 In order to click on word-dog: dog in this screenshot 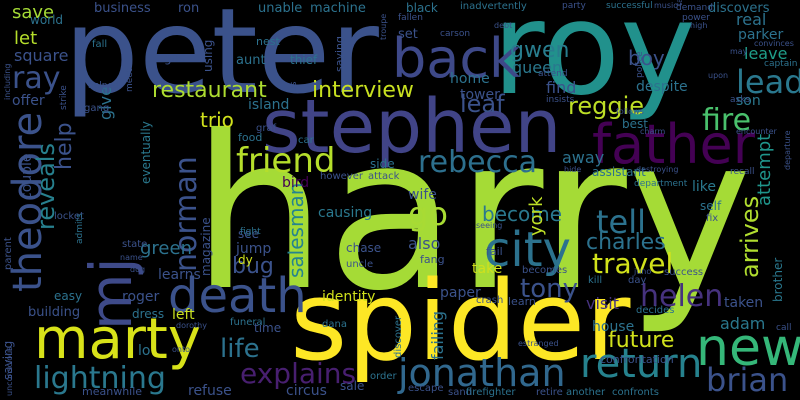, I will do `click(138, 269)`.